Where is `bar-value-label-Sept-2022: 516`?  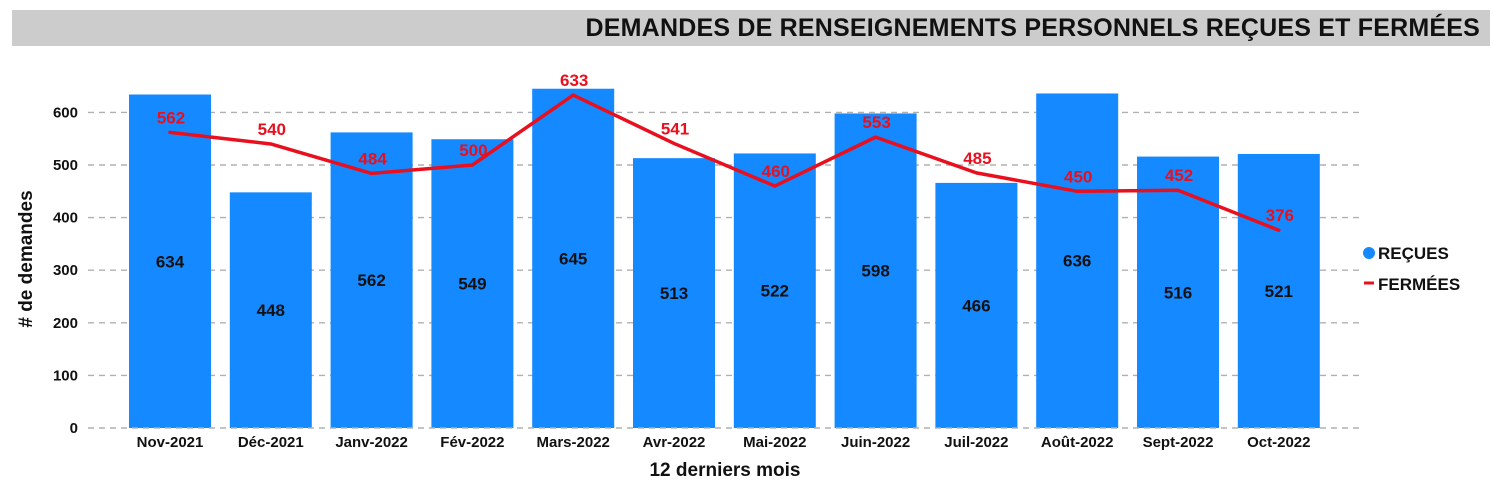 bar-value-label-Sept-2022: 516 is located at coordinates (1178, 292).